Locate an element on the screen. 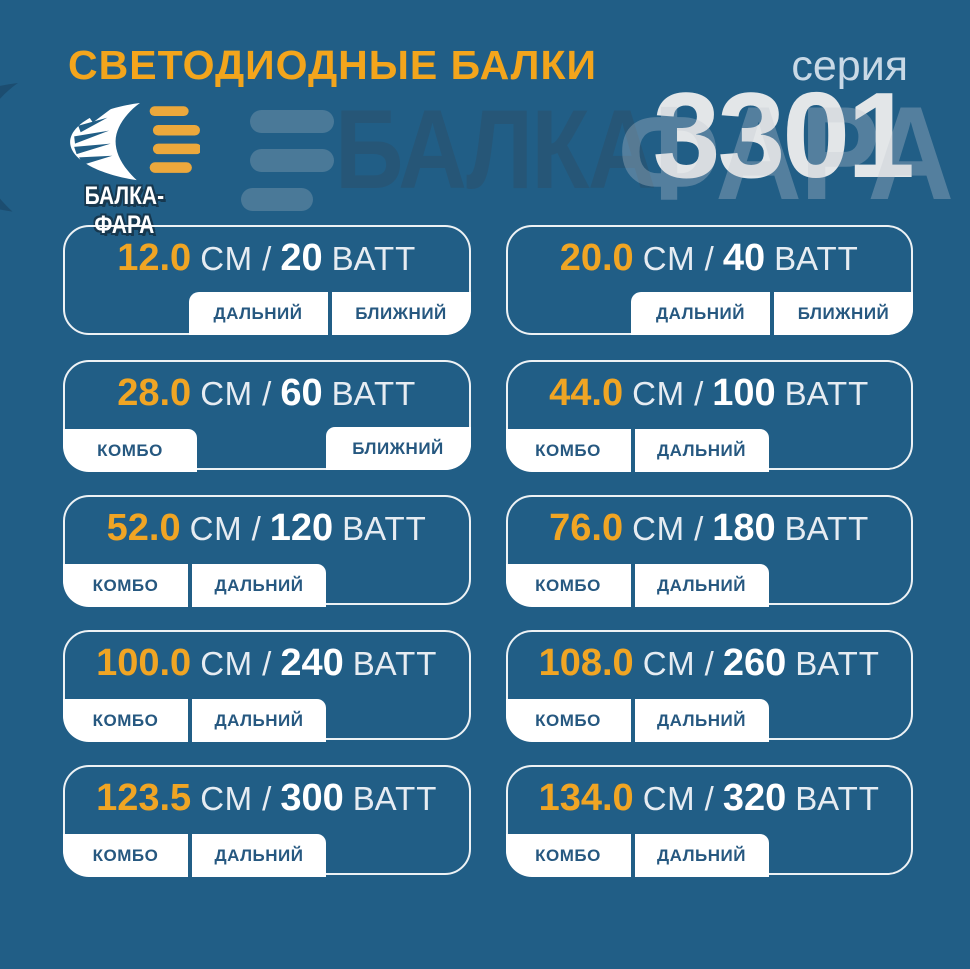 Image resolution: width=970 pixels, height=969 pixels. card-spec-line: 134.0 СМ/320 ВАТТ is located at coordinates (710, 793).